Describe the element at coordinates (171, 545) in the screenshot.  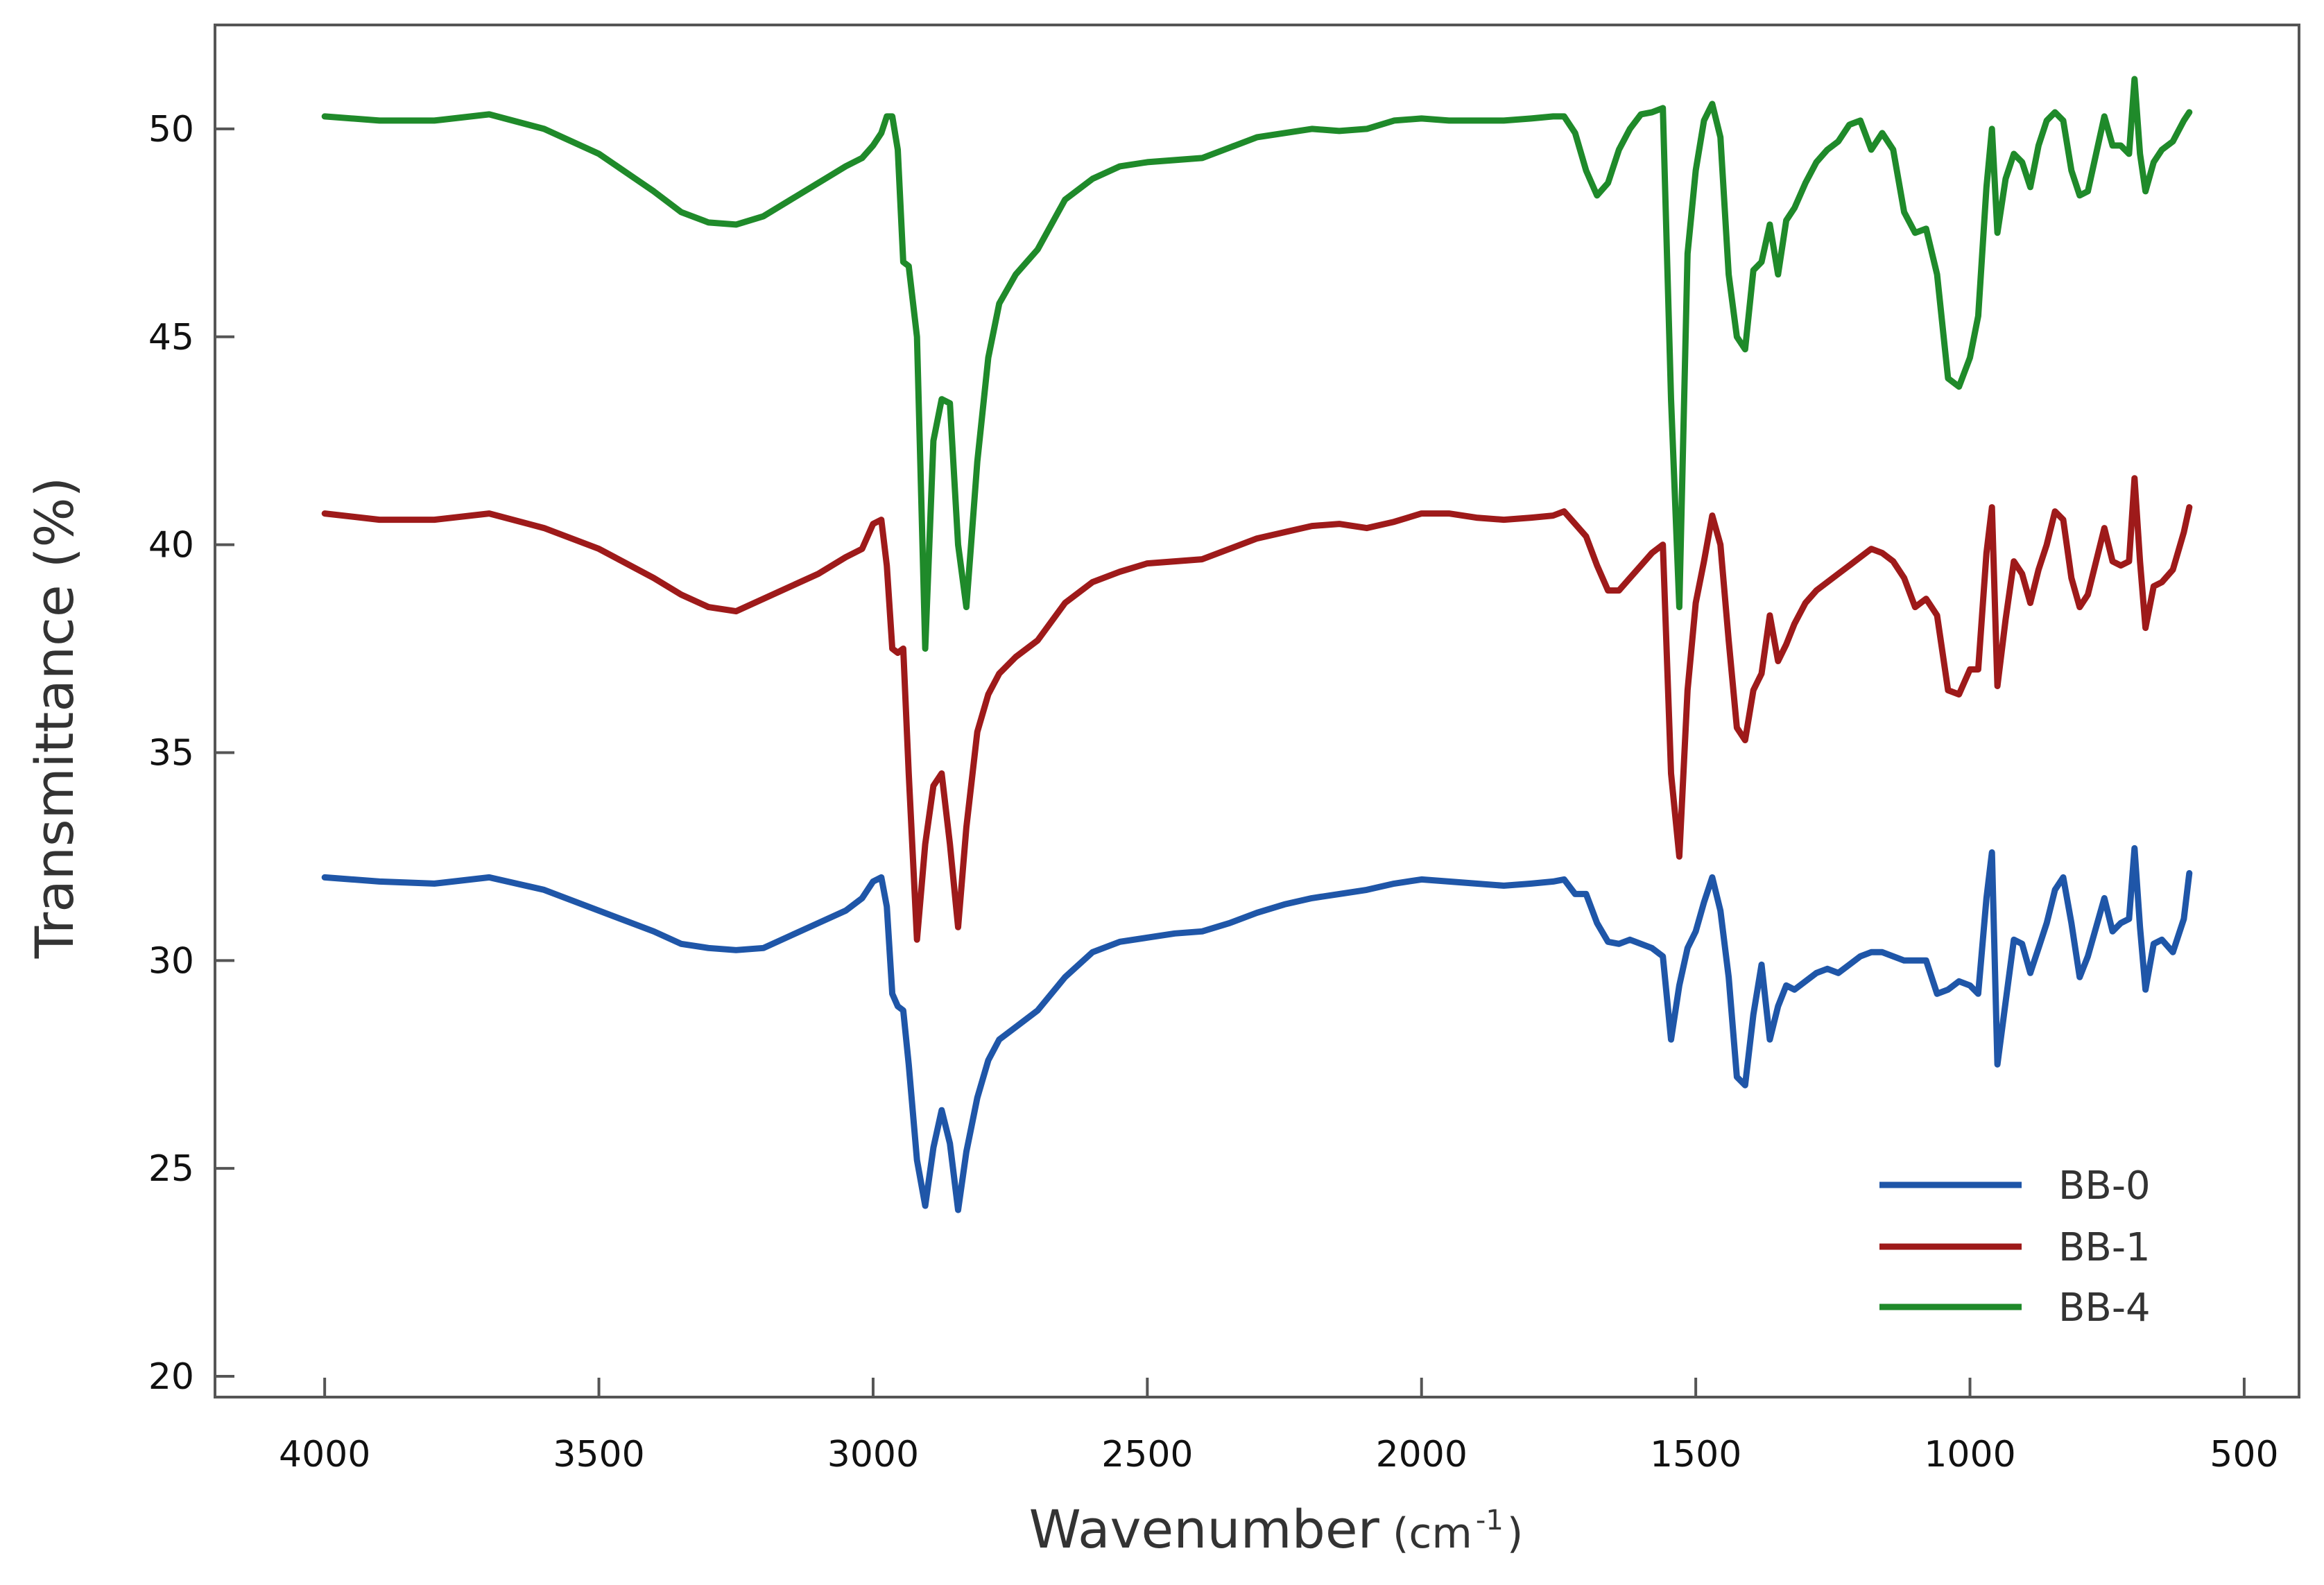
I see `y-tick-label: 40` at that location.